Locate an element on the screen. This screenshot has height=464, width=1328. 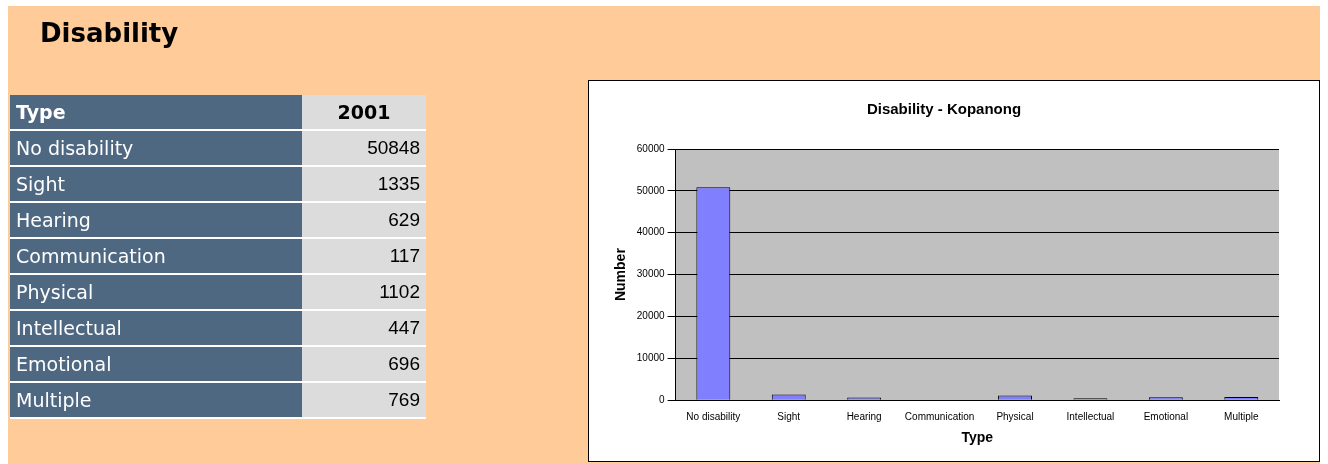
x-tick-label: Communication is located at coordinates (939, 416).